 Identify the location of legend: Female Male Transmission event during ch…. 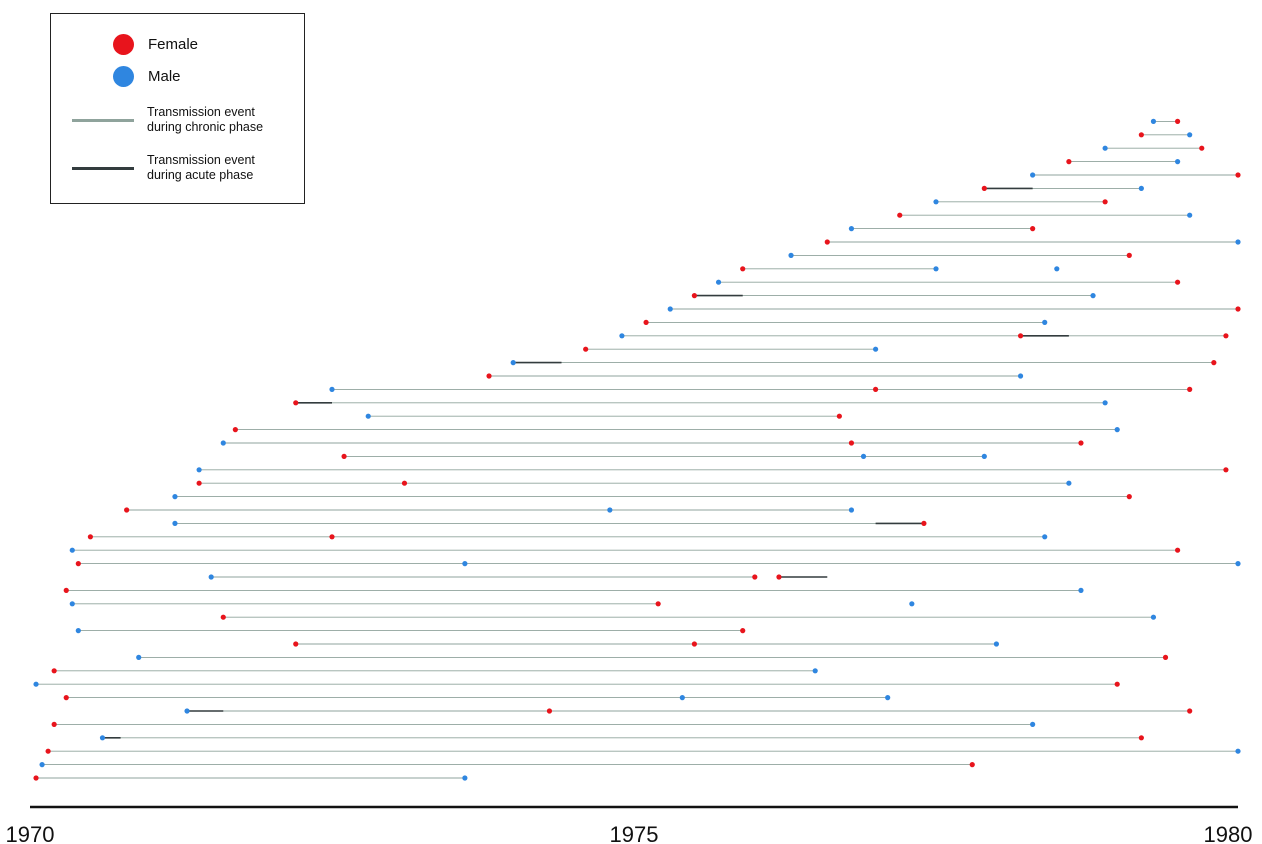
(177, 108).